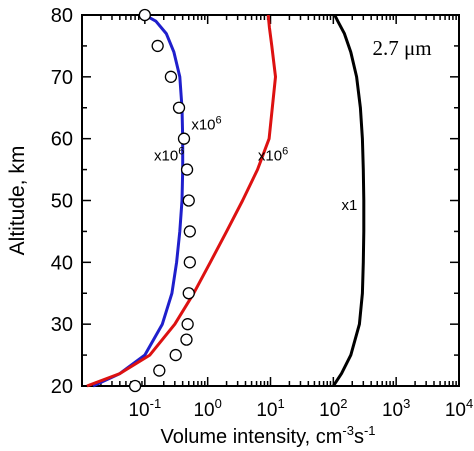 The image size is (474, 451). I want to click on x-tick-label-exp: -1, so click(156, 403).